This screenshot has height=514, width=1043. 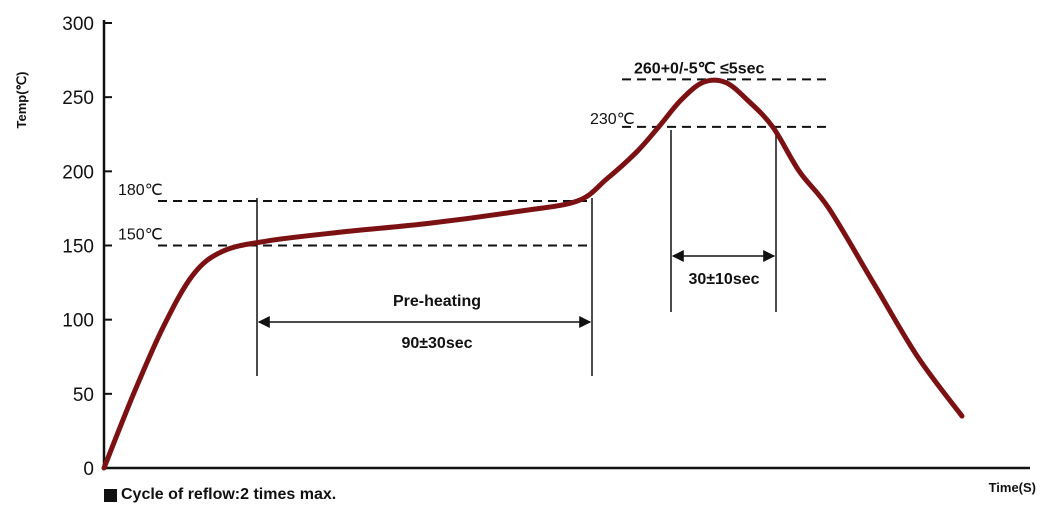 What do you see at coordinates (229, 494) in the screenshot?
I see `reflow-cycle-text: Cycle of reflow:2 times max.` at bounding box center [229, 494].